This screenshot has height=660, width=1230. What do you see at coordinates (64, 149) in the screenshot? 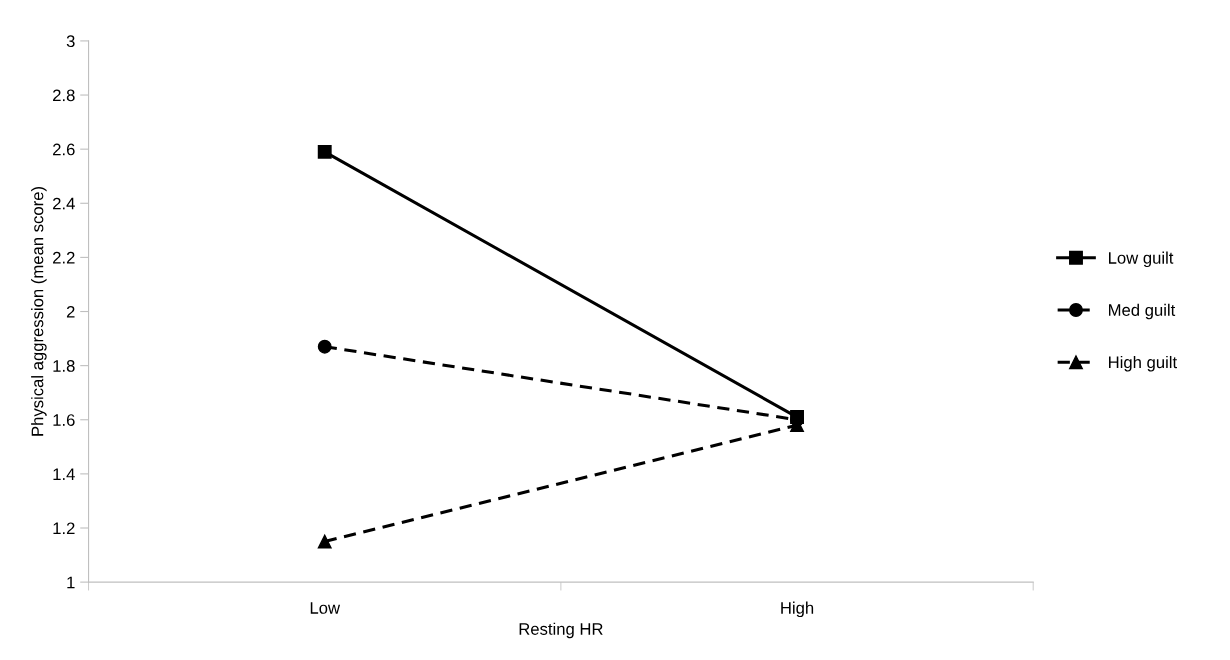
I see `y-tick-label: 2.6` at bounding box center [64, 149].